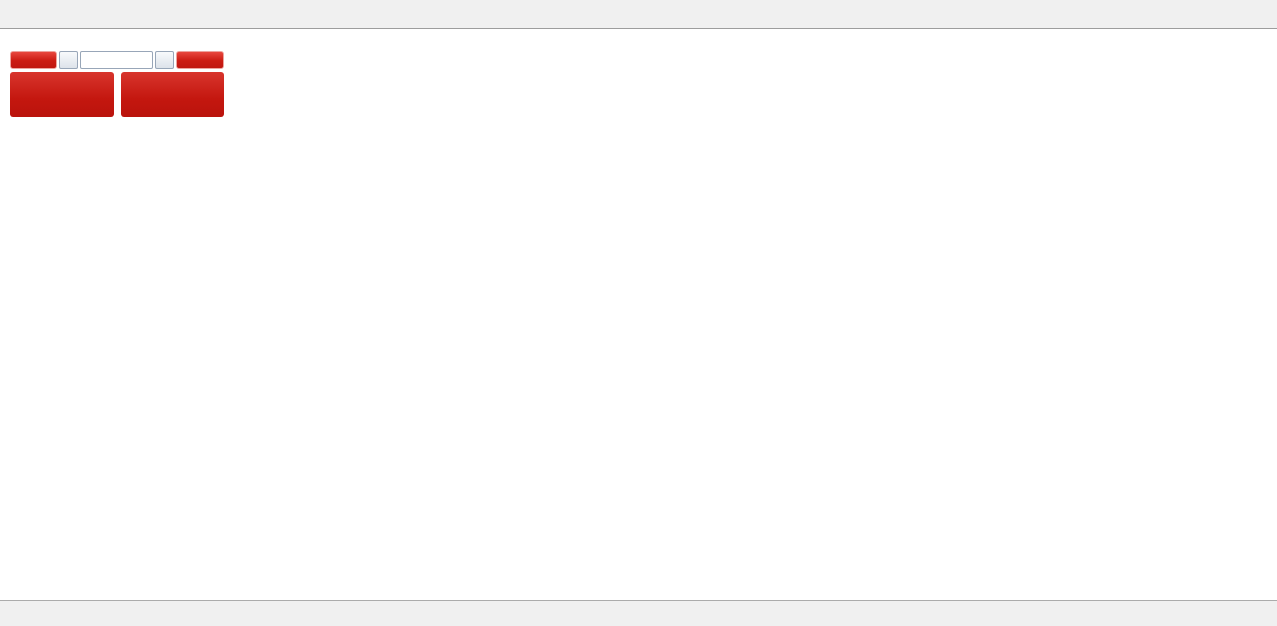  What do you see at coordinates (68, 60) in the screenshot?
I see `lot-decrease-button` at bounding box center [68, 60].